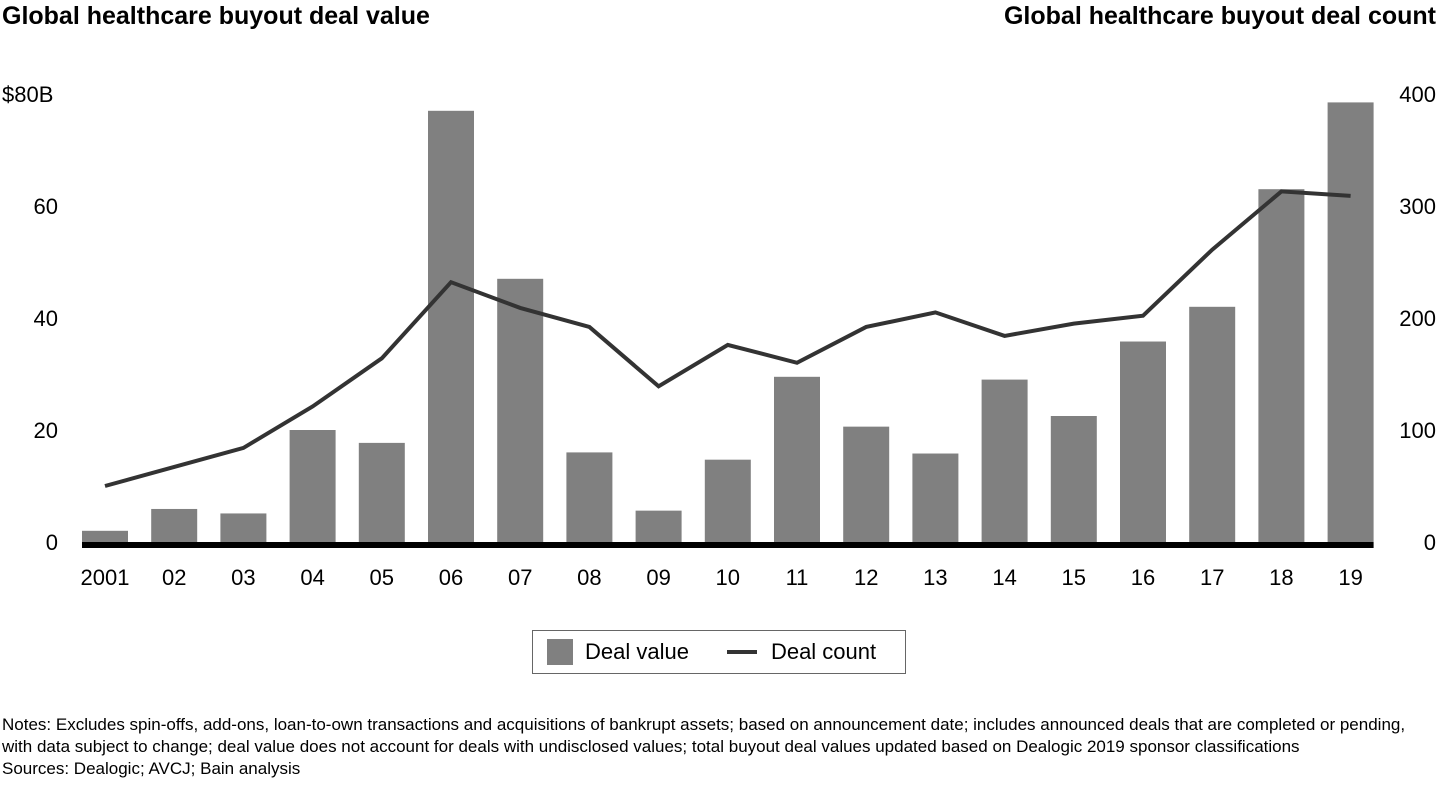 The width and height of the screenshot is (1440, 810). Describe the element at coordinates (1430, 542) in the screenshot. I see `y-right-tick-label: 0` at that location.